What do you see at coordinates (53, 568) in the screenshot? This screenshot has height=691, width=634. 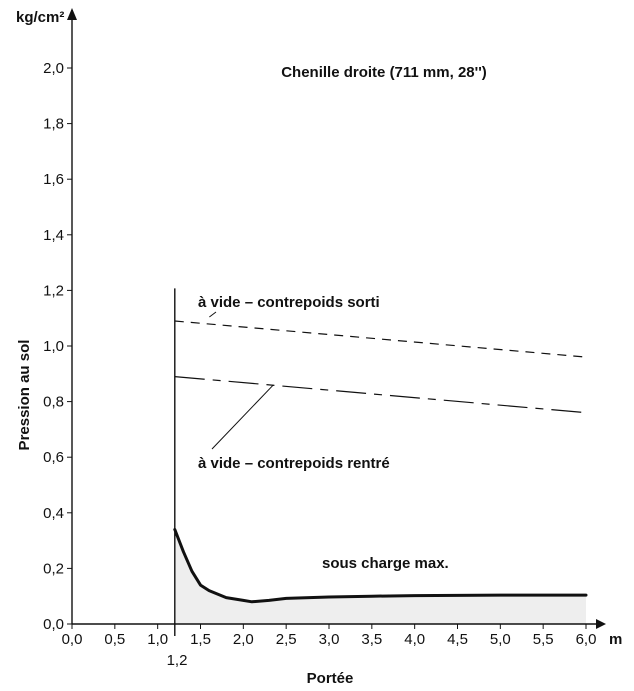 I see `y-tick-label: 0,2` at bounding box center [53, 568].